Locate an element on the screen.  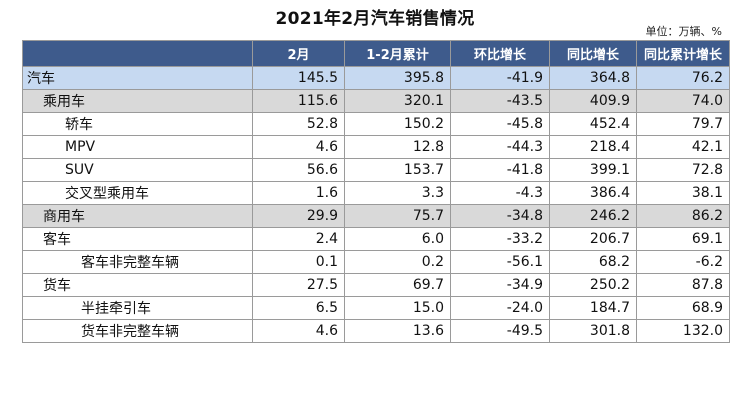
table-cell: 68.2 is located at coordinates (593, 262).